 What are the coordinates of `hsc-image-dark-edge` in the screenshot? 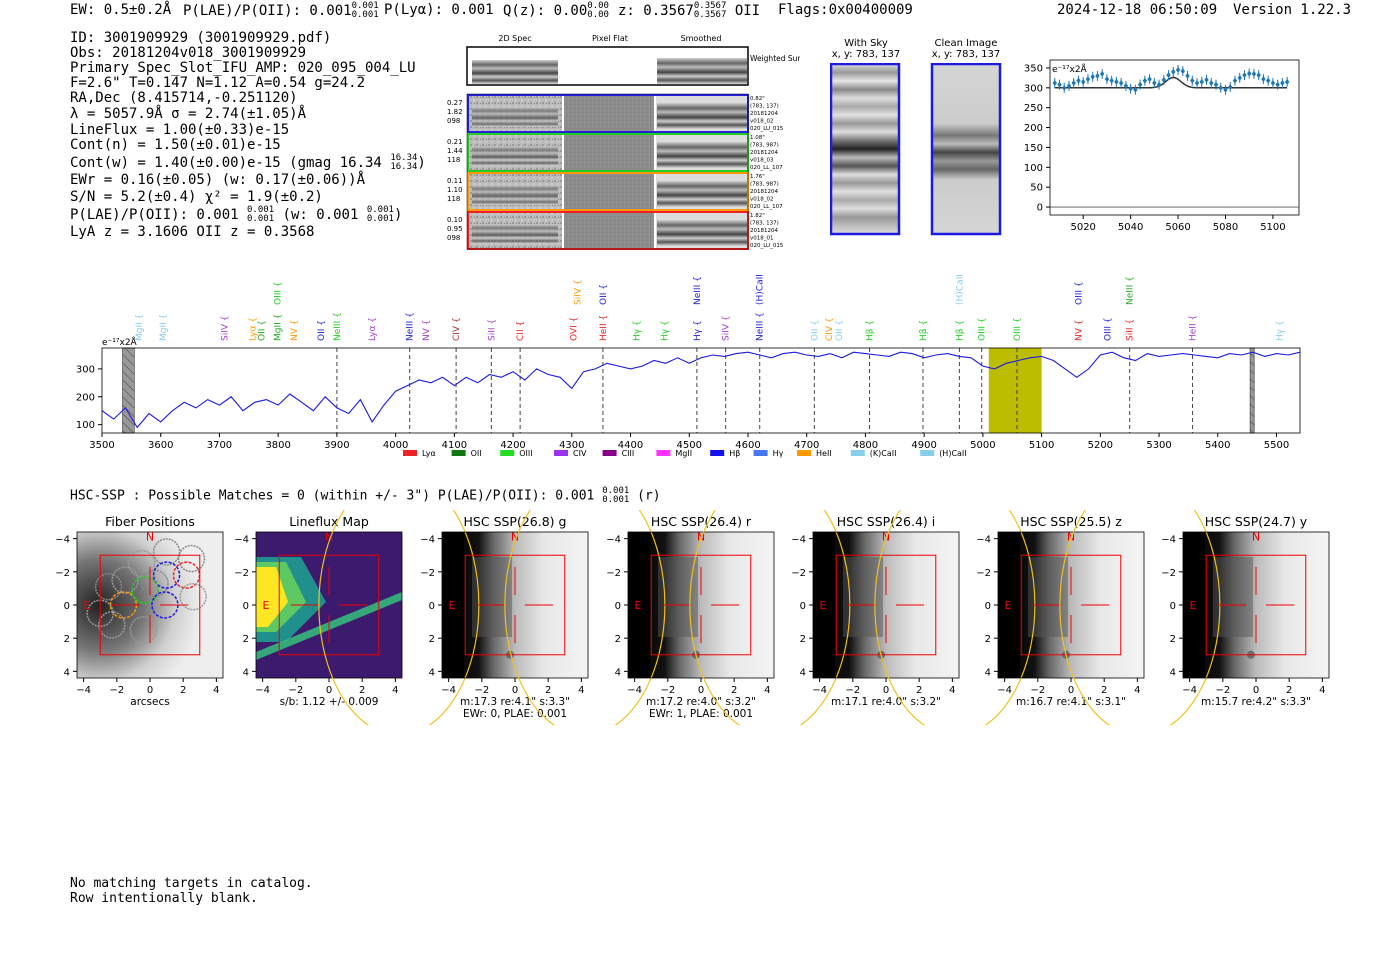 It's located at (453, 605).